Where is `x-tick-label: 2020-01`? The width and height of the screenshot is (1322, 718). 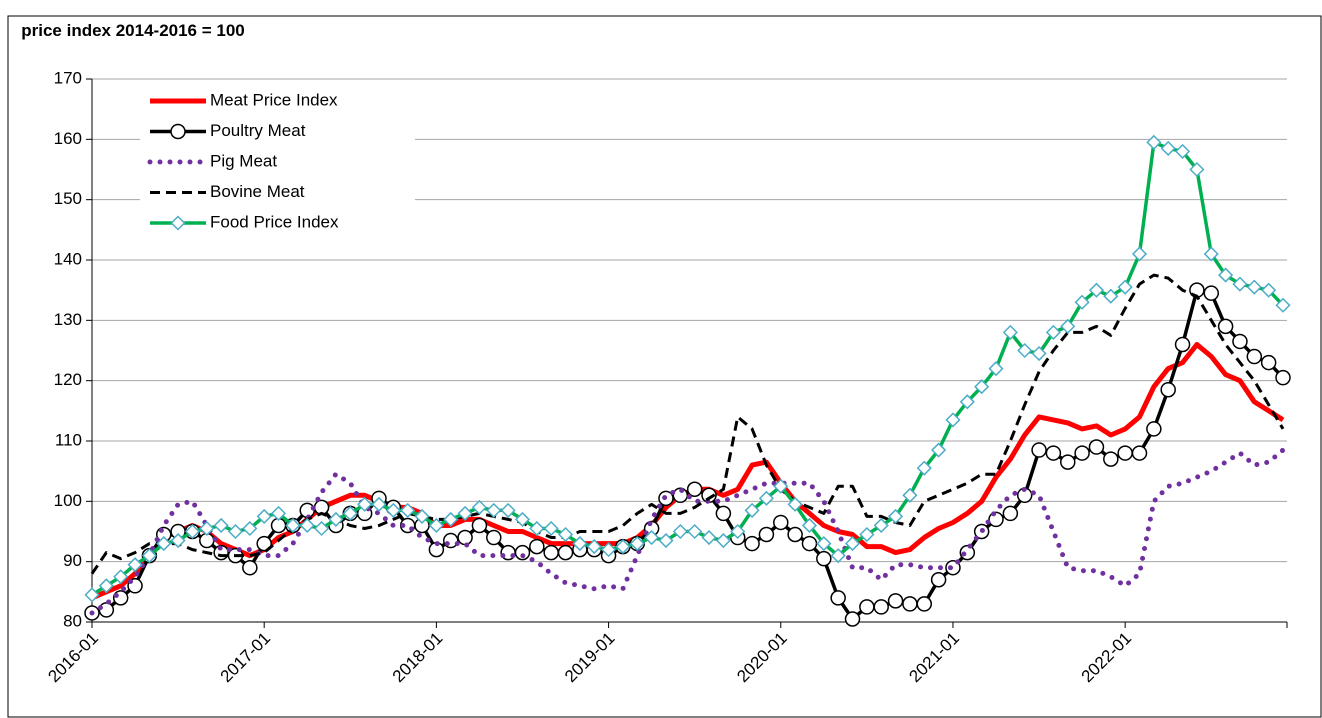 x-tick-label: 2020-01 is located at coordinates (762, 658).